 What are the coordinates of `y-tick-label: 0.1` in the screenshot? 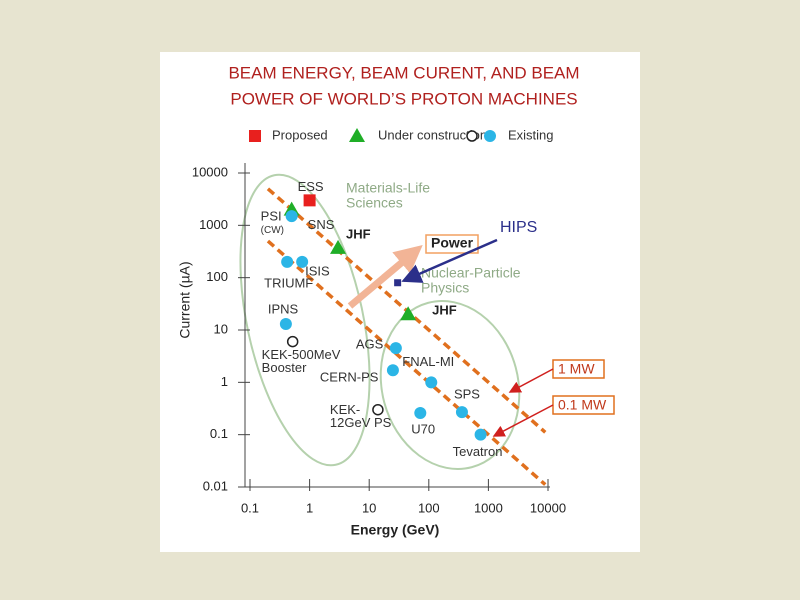 It's located at (219, 433).